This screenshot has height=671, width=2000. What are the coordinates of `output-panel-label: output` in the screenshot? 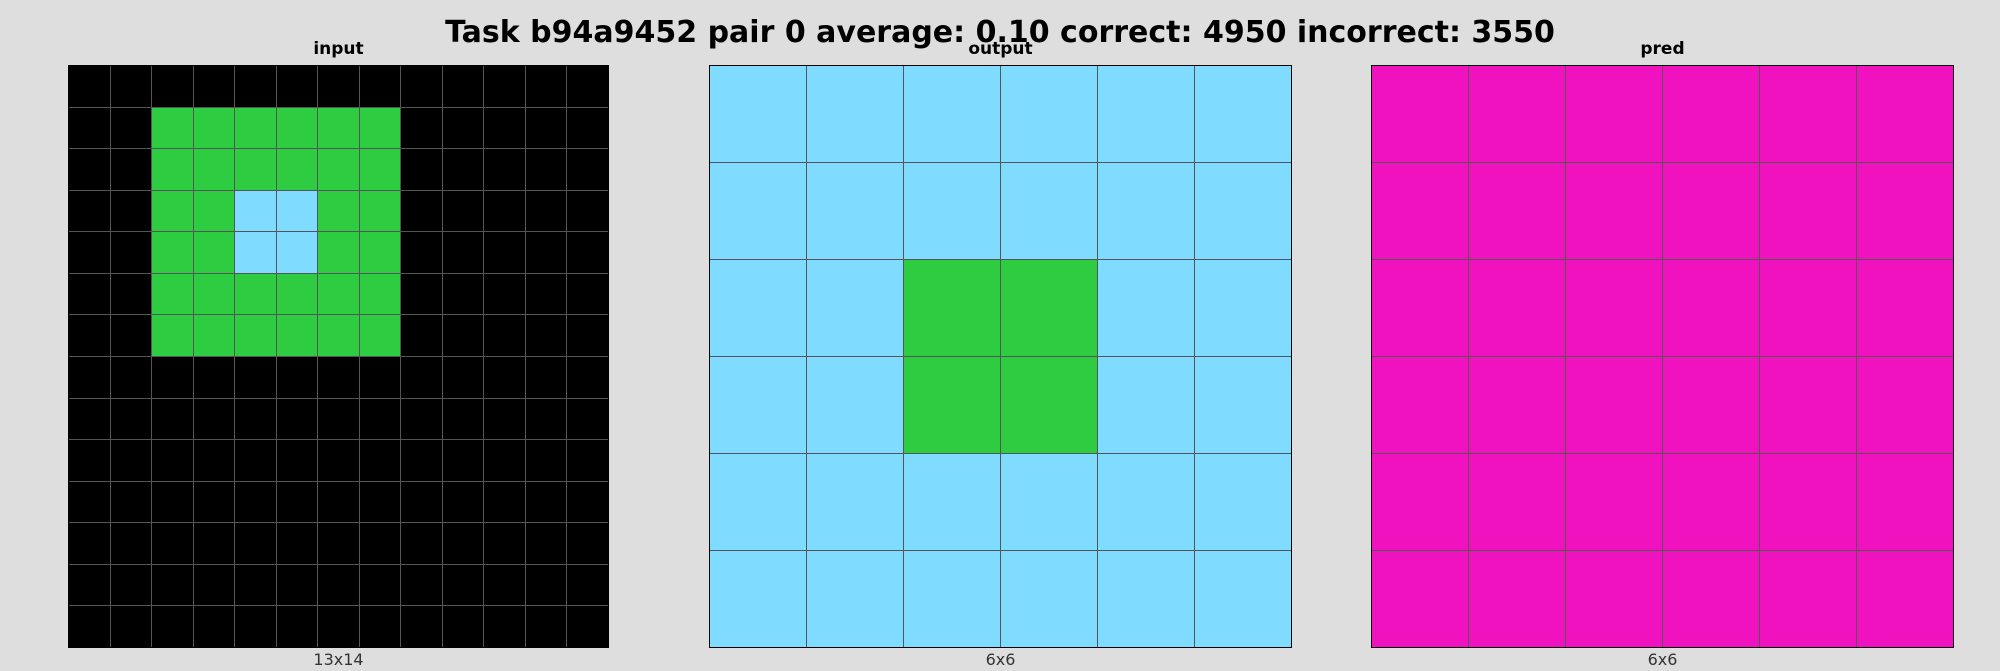 It's located at (1000, 49).